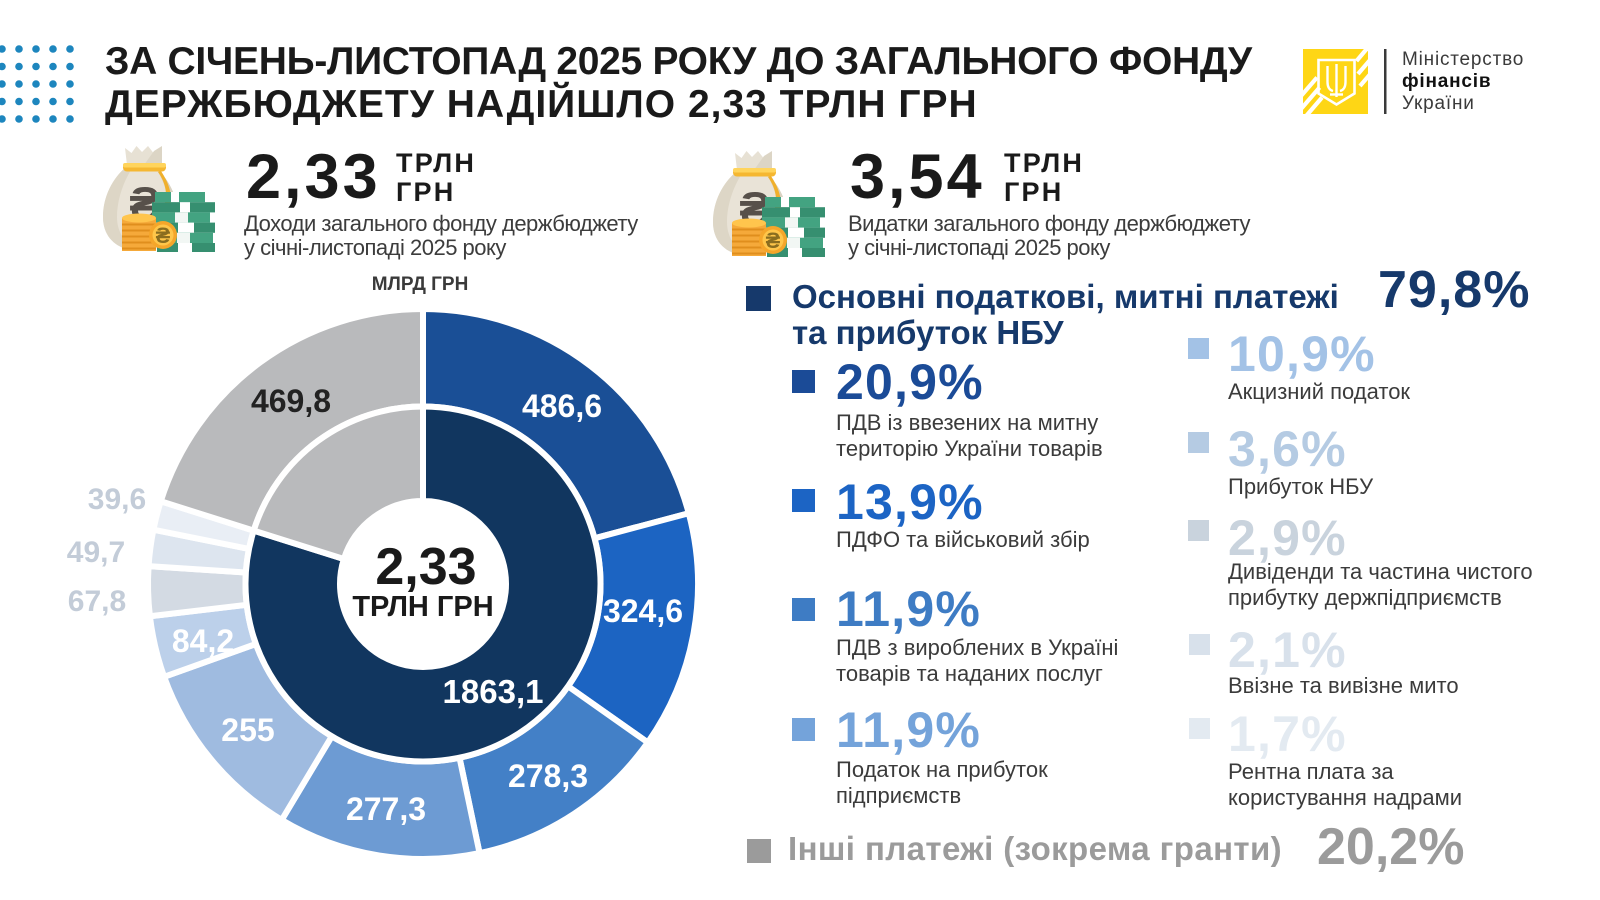 The image size is (1600, 900). What do you see at coordinates (548, 776) in the screenshot?
I see `svg-text: 278,3` at bounding box center [548, 776].